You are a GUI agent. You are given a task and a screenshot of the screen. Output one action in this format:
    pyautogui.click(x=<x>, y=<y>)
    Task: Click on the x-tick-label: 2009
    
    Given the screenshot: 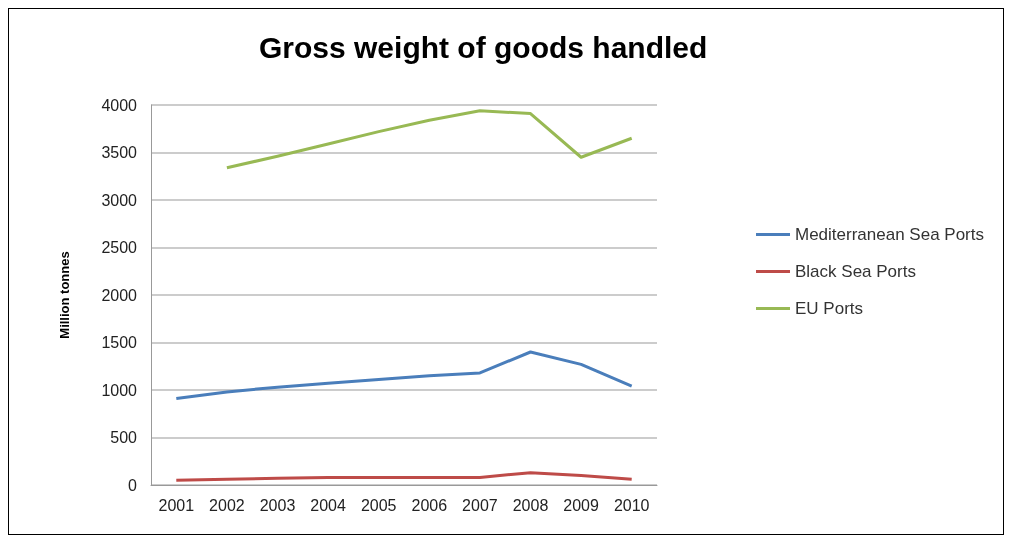 What is the action you would take?
    pyautogui.click(x=581, y=505)
    